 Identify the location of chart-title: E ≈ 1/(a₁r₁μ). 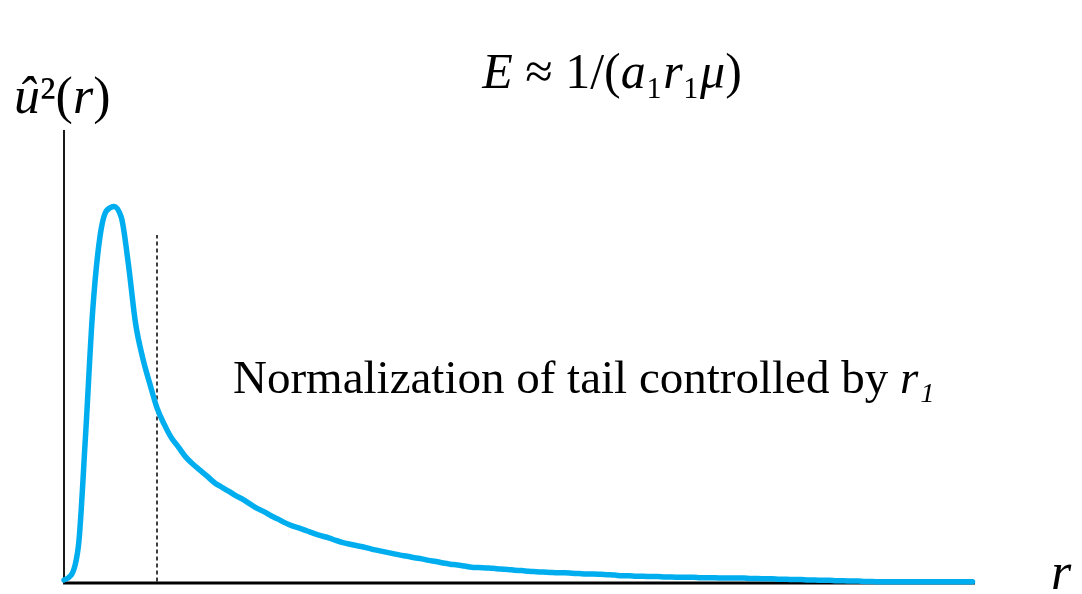
(611, 71).